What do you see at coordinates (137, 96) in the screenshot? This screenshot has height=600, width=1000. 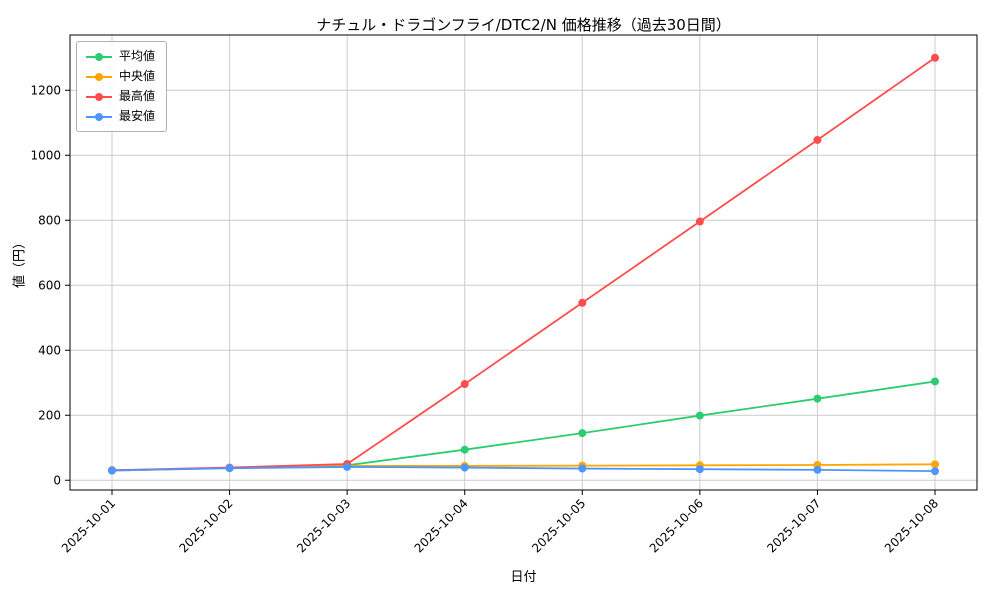 I see `legend-label-max: 最高値` at bounding box center [137, 96].